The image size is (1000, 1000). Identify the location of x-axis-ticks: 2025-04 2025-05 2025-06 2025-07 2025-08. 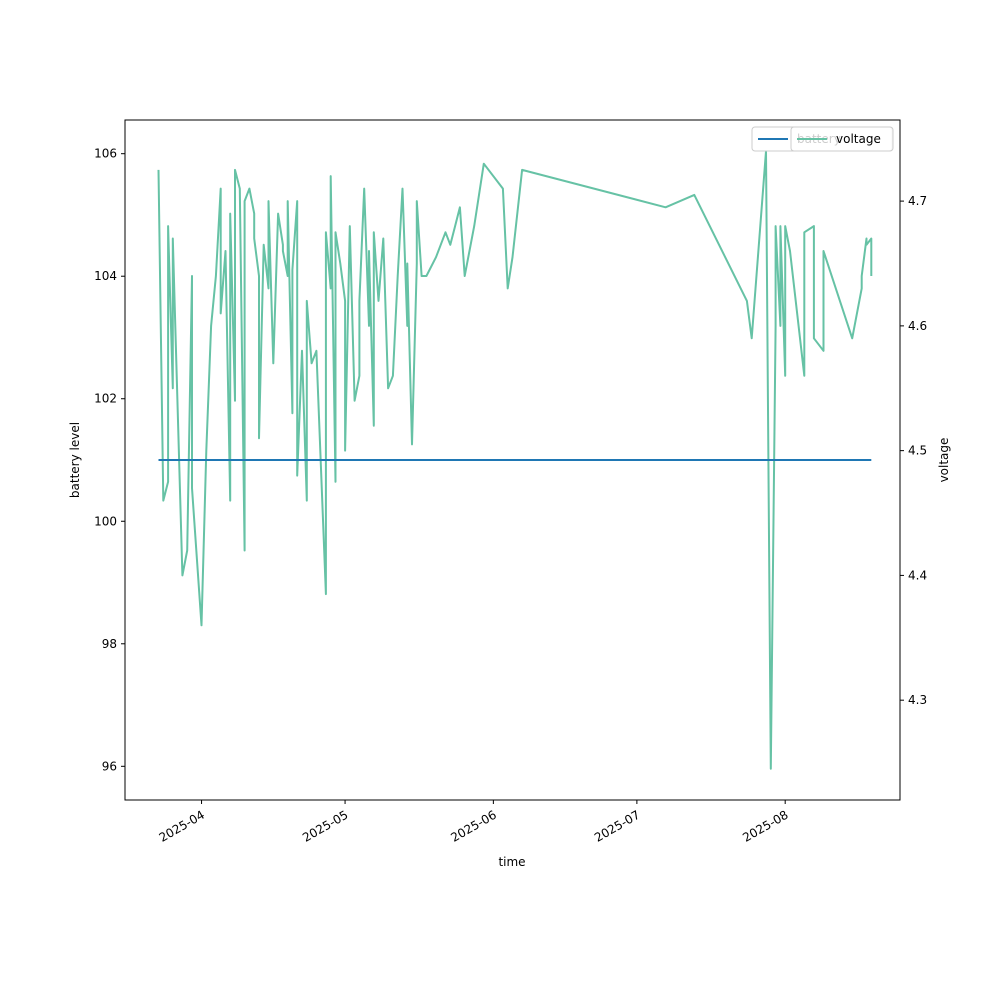
(474, 822).